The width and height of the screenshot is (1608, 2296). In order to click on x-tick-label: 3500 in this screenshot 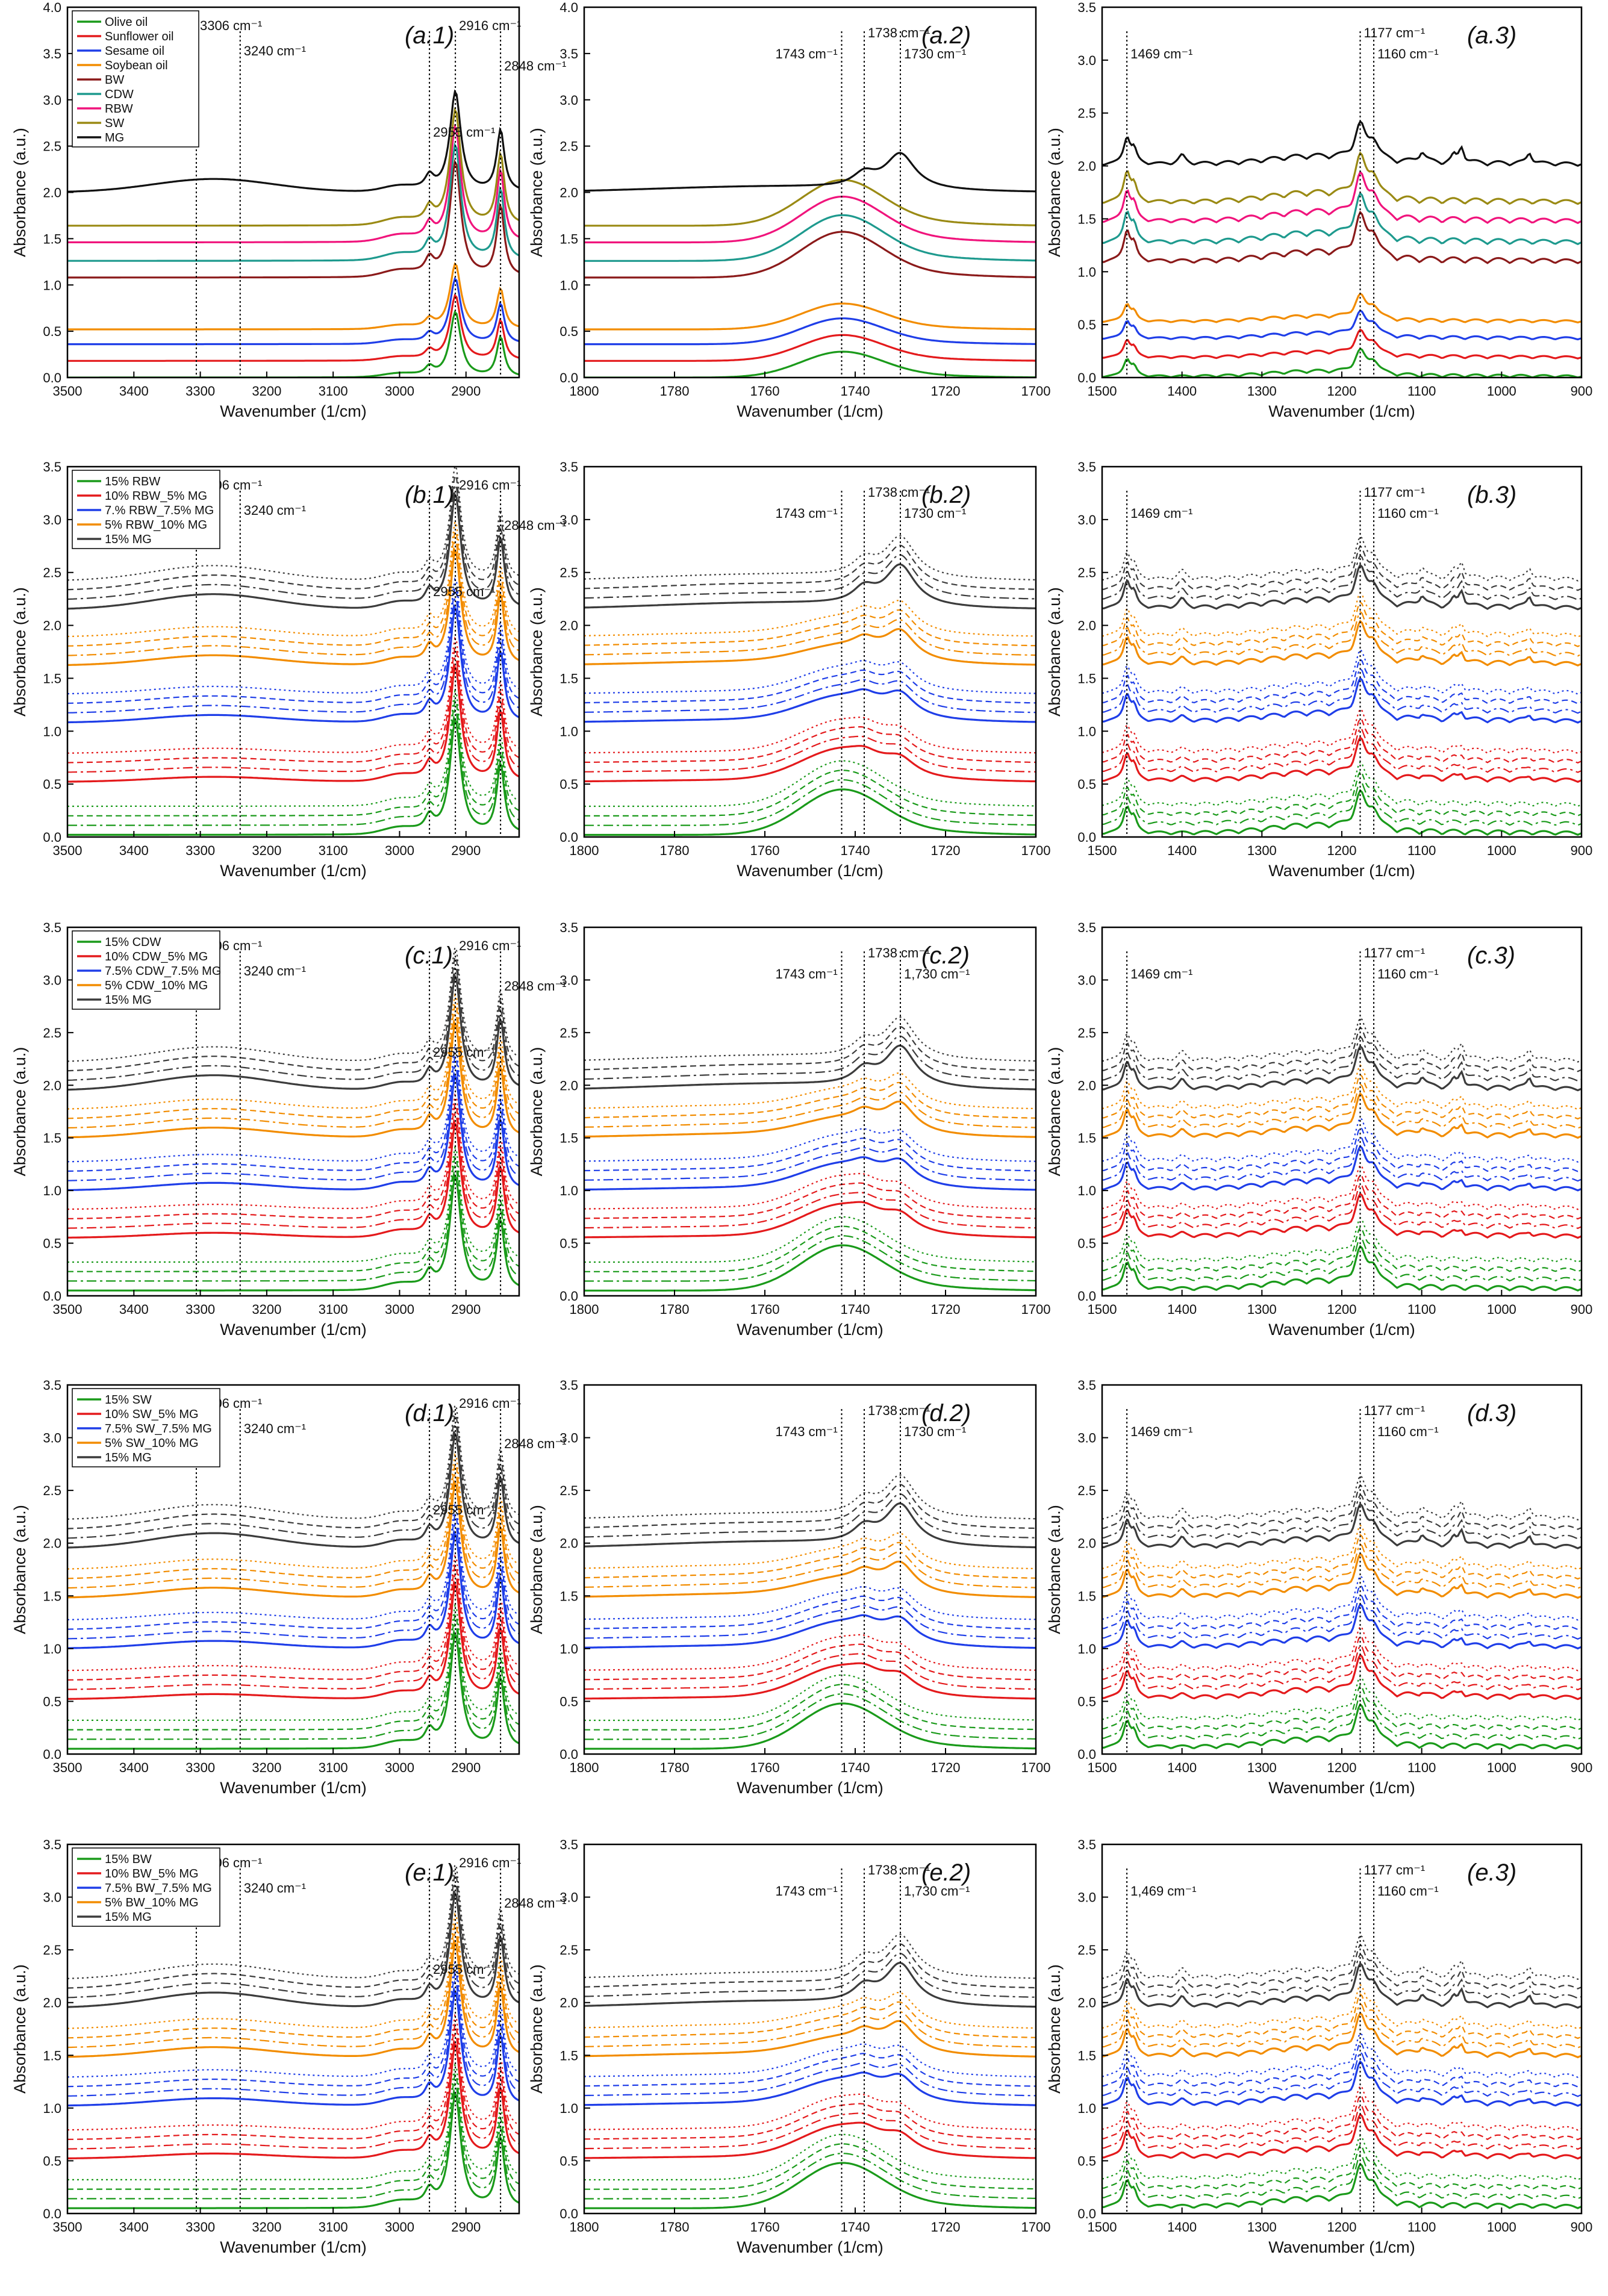, I will do `click(68, 392)`.